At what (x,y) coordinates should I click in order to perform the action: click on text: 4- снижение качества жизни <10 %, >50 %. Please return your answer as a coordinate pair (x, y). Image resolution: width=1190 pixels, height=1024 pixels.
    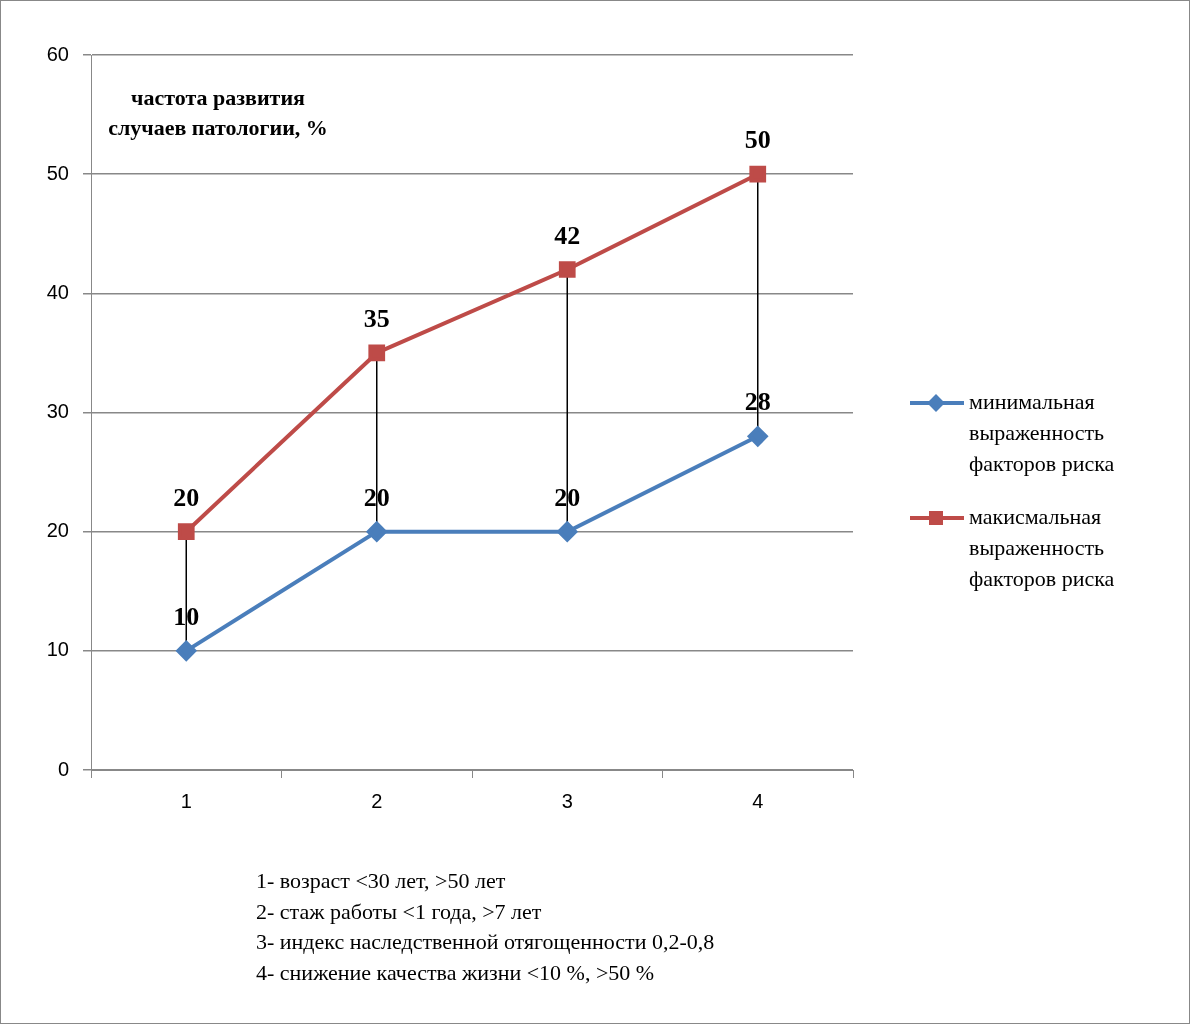
    Looking at the image, I should click on (456, 972).